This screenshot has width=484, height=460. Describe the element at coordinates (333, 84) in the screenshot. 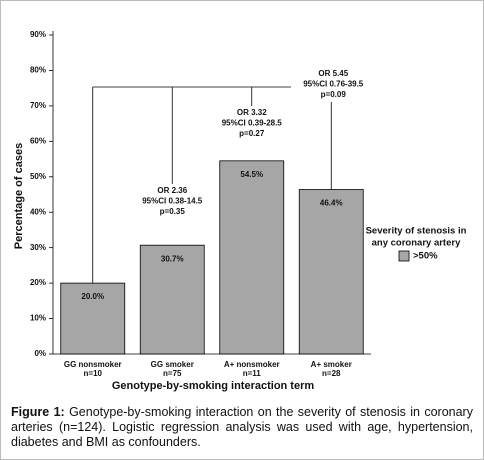

I see `annotation: 95%CI 0.76-39.5` at that location.